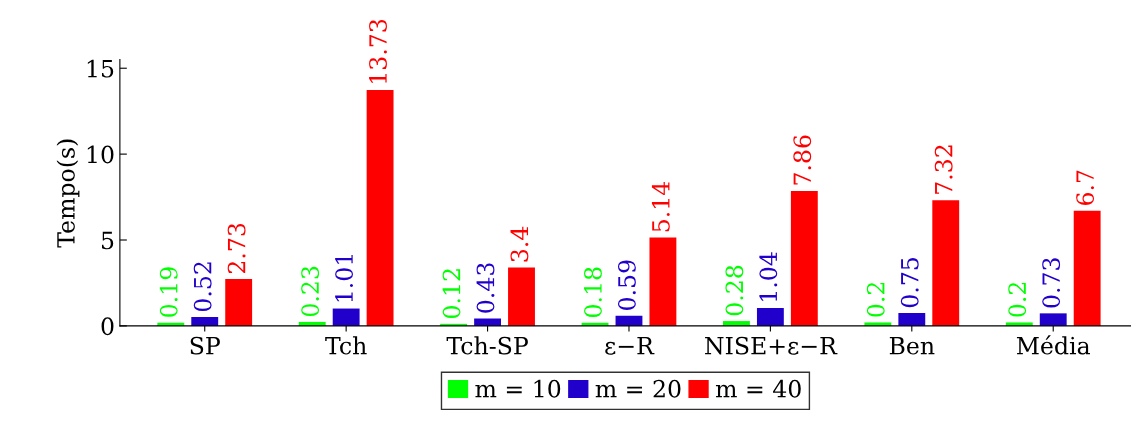 This screenshot has width=1131, height=426. I want to click on x-tick-label: Média, so click(1053, 345).